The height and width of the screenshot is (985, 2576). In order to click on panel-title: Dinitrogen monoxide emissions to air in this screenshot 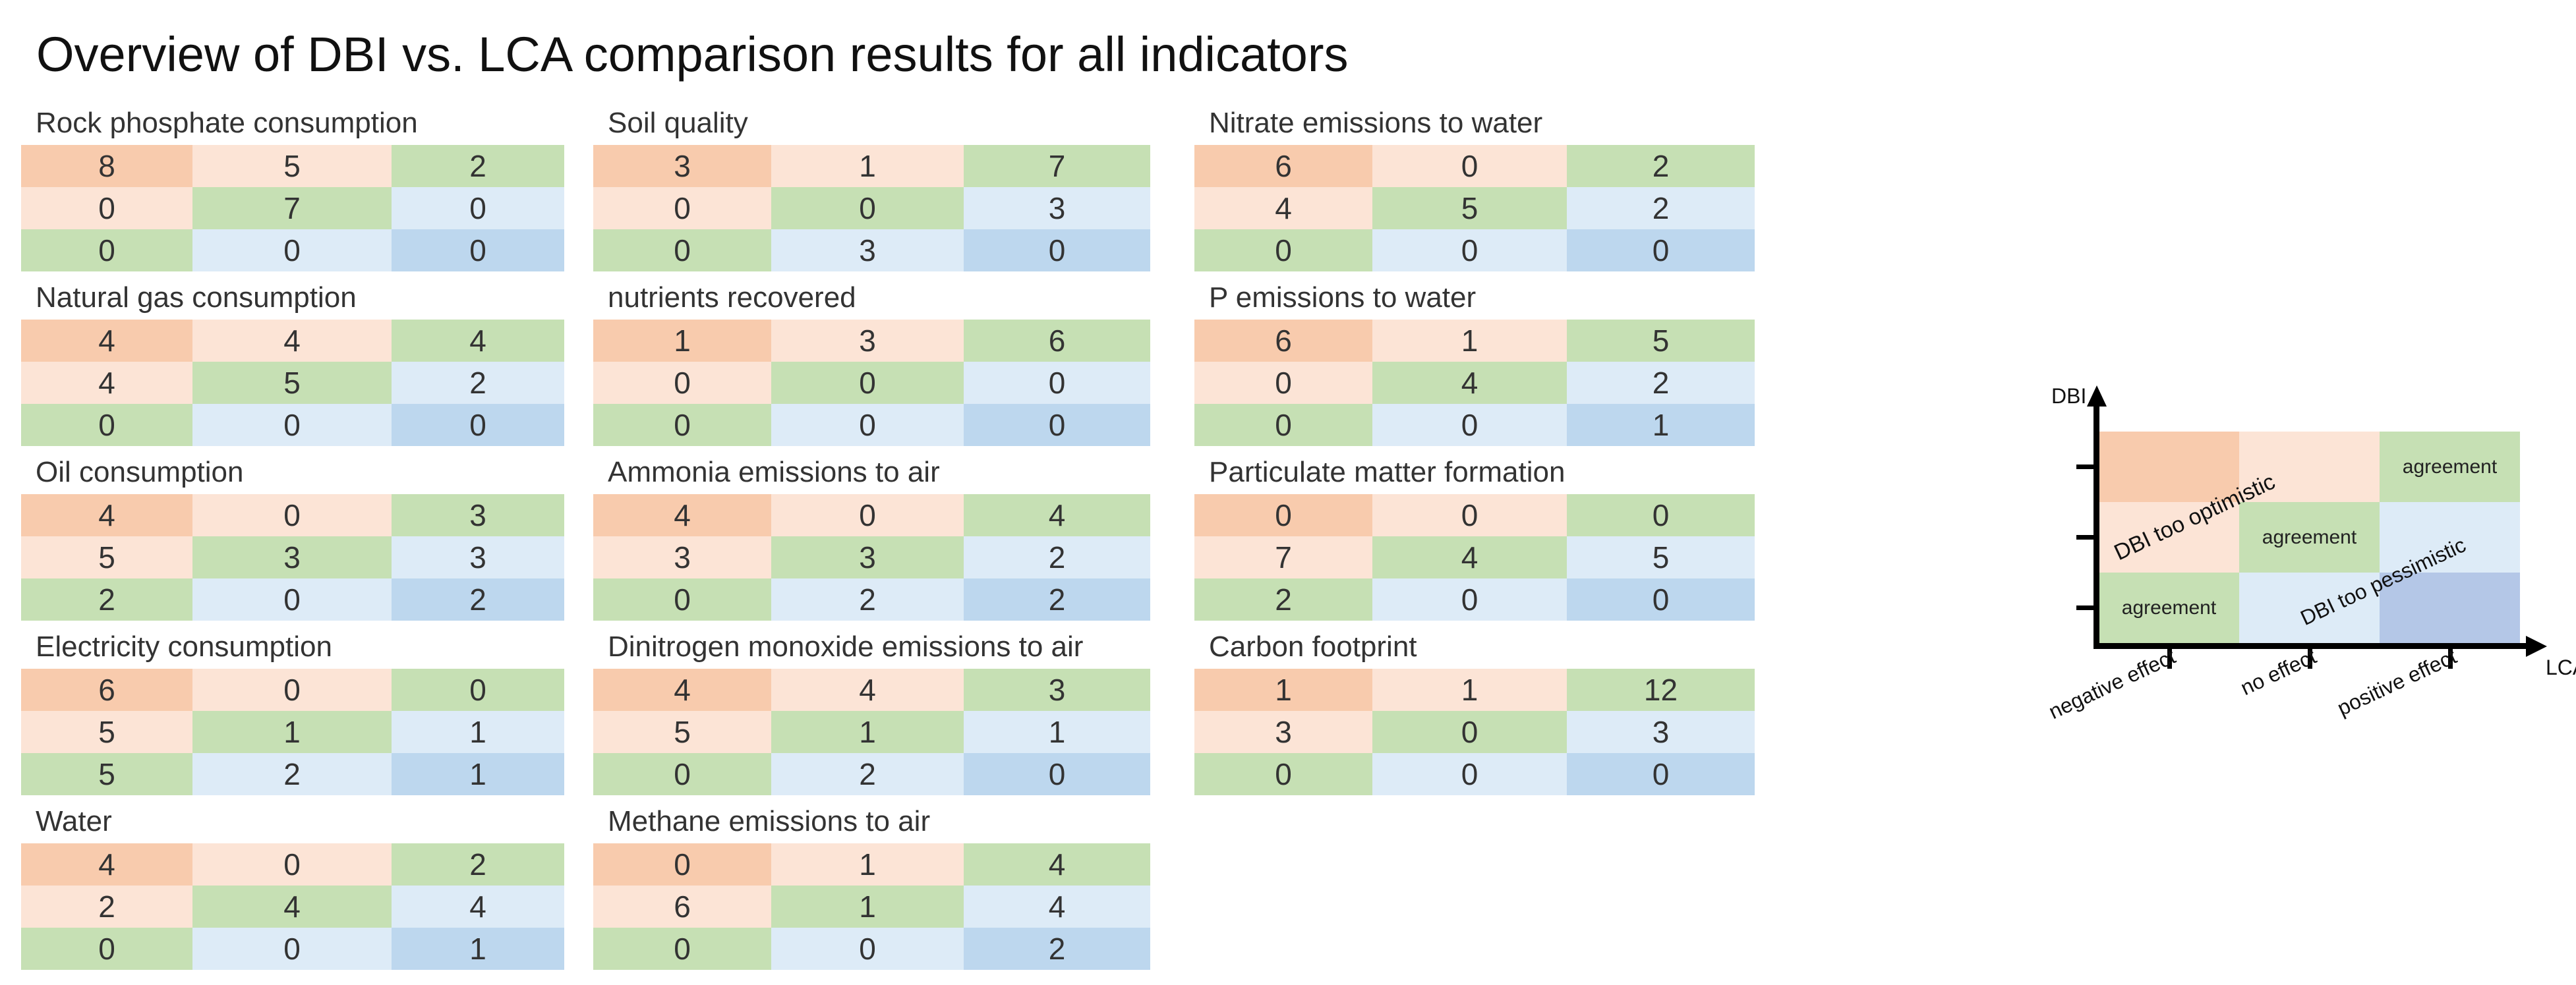, I will do `click(846, 647)`.